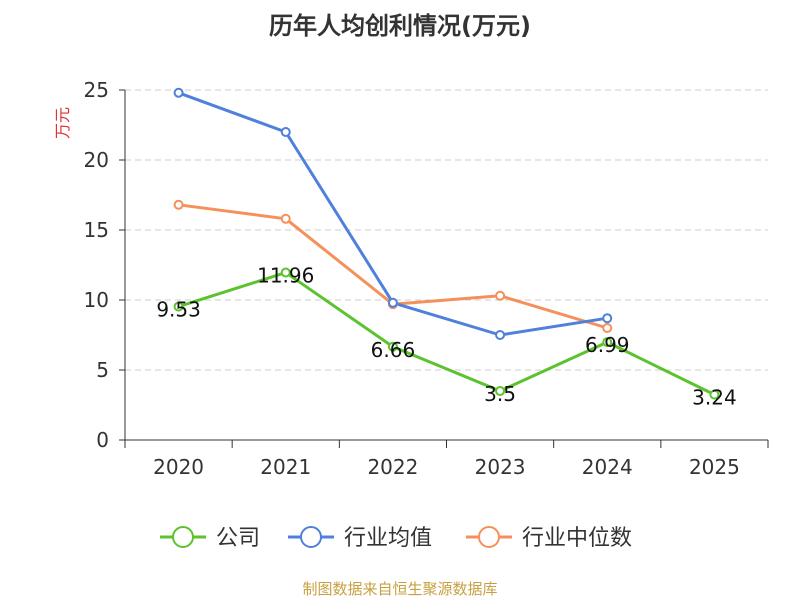  I want to click on series-0-point-2024, so click(607, 342).